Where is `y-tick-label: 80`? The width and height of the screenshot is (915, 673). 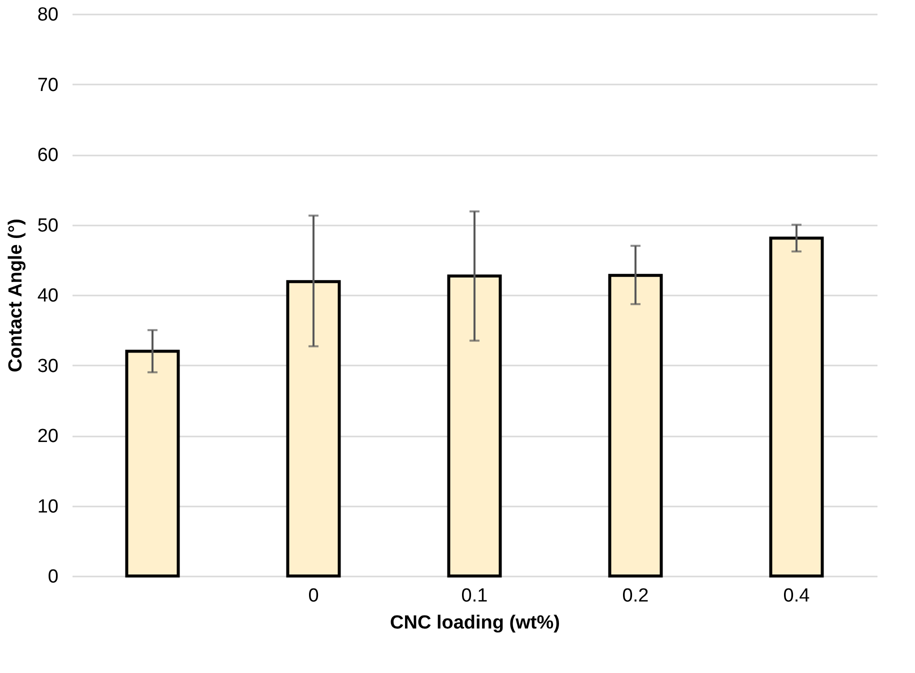 y-tick-label: 80 is located at coordinates (47, 15).